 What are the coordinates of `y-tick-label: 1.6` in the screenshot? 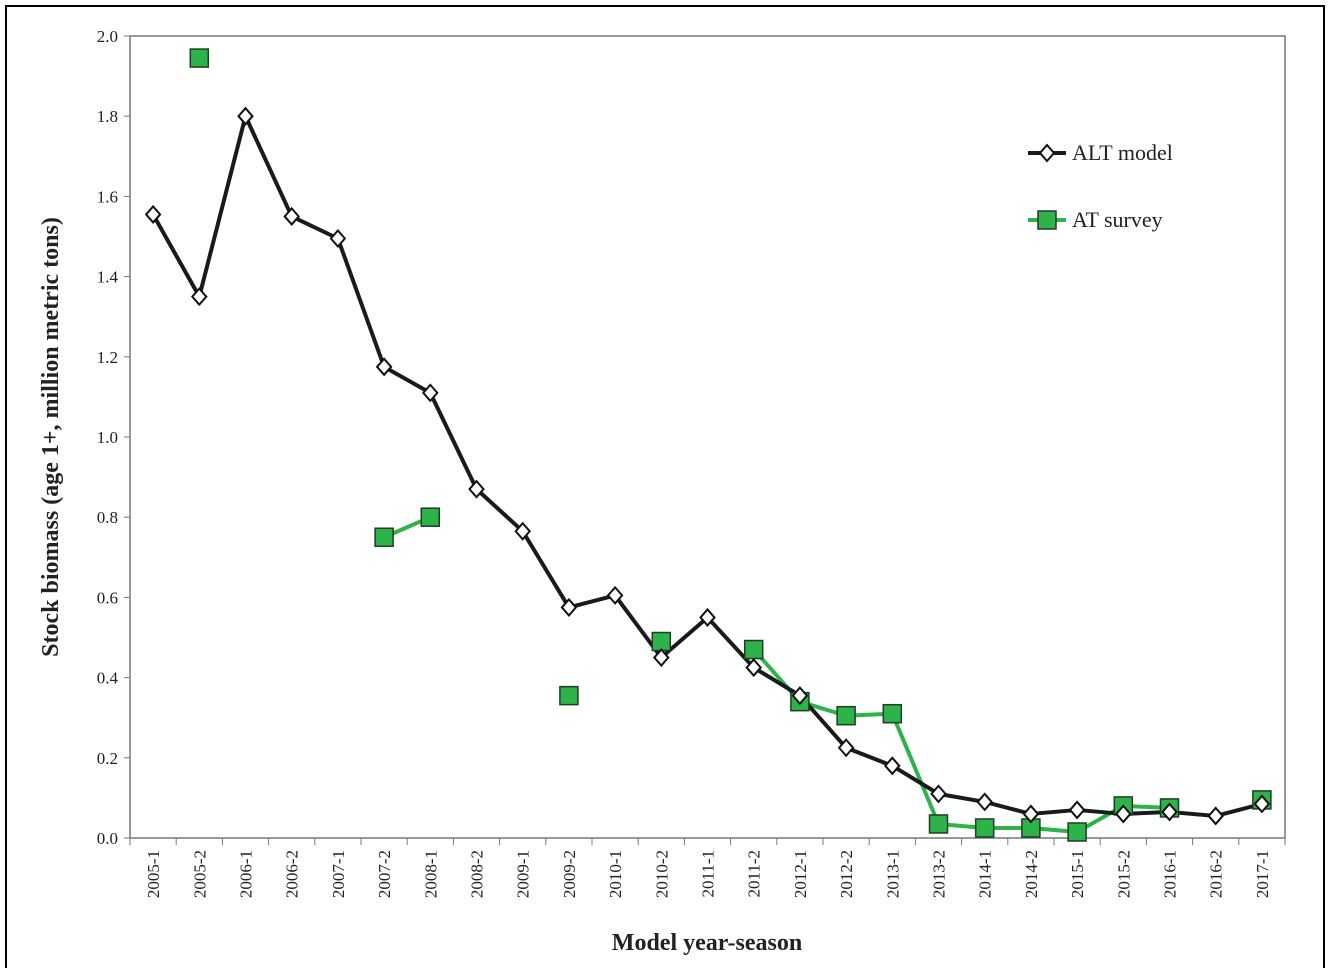 It's located at (107, 196).